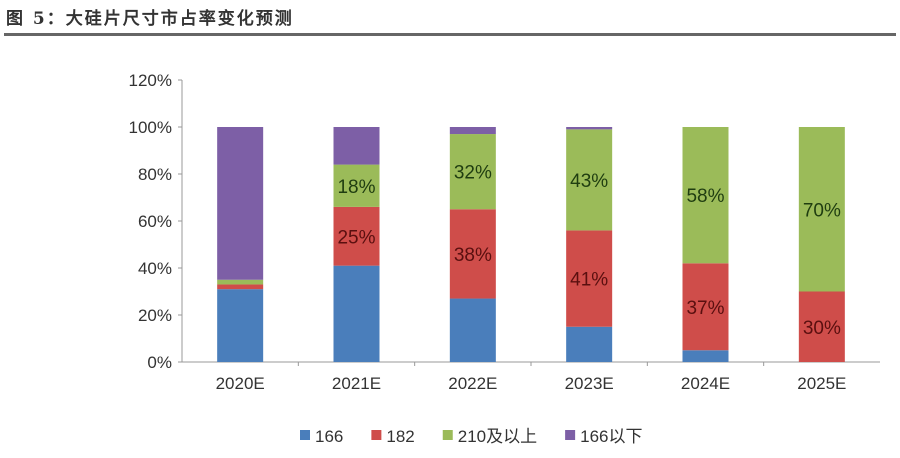 Image resolution: width=900 pixels, height=458 pixels. Describe the element at coordinates (472, 383) in the screenshot. I see `x-tick-label: 2022E` at that location.